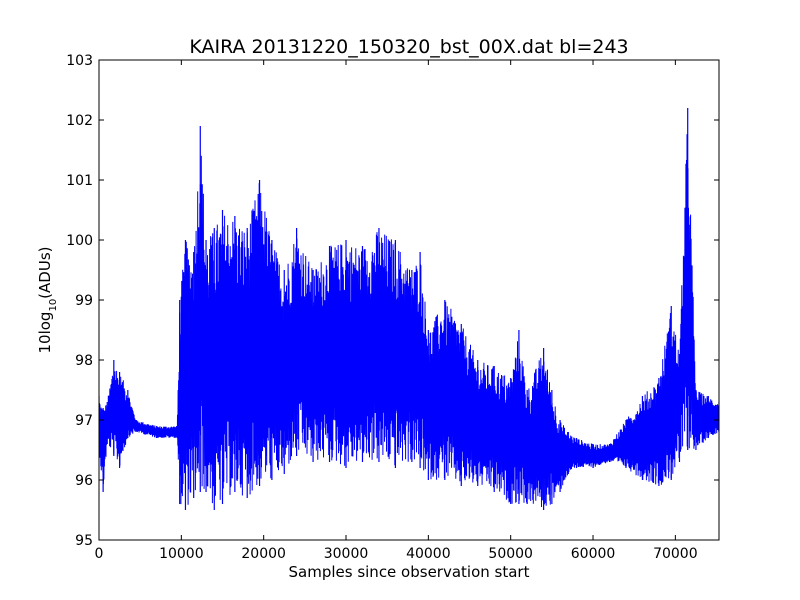  Describe the element at coordinates (79, 61) in the screenshot. I see `y-tick-label: 103` at that location.